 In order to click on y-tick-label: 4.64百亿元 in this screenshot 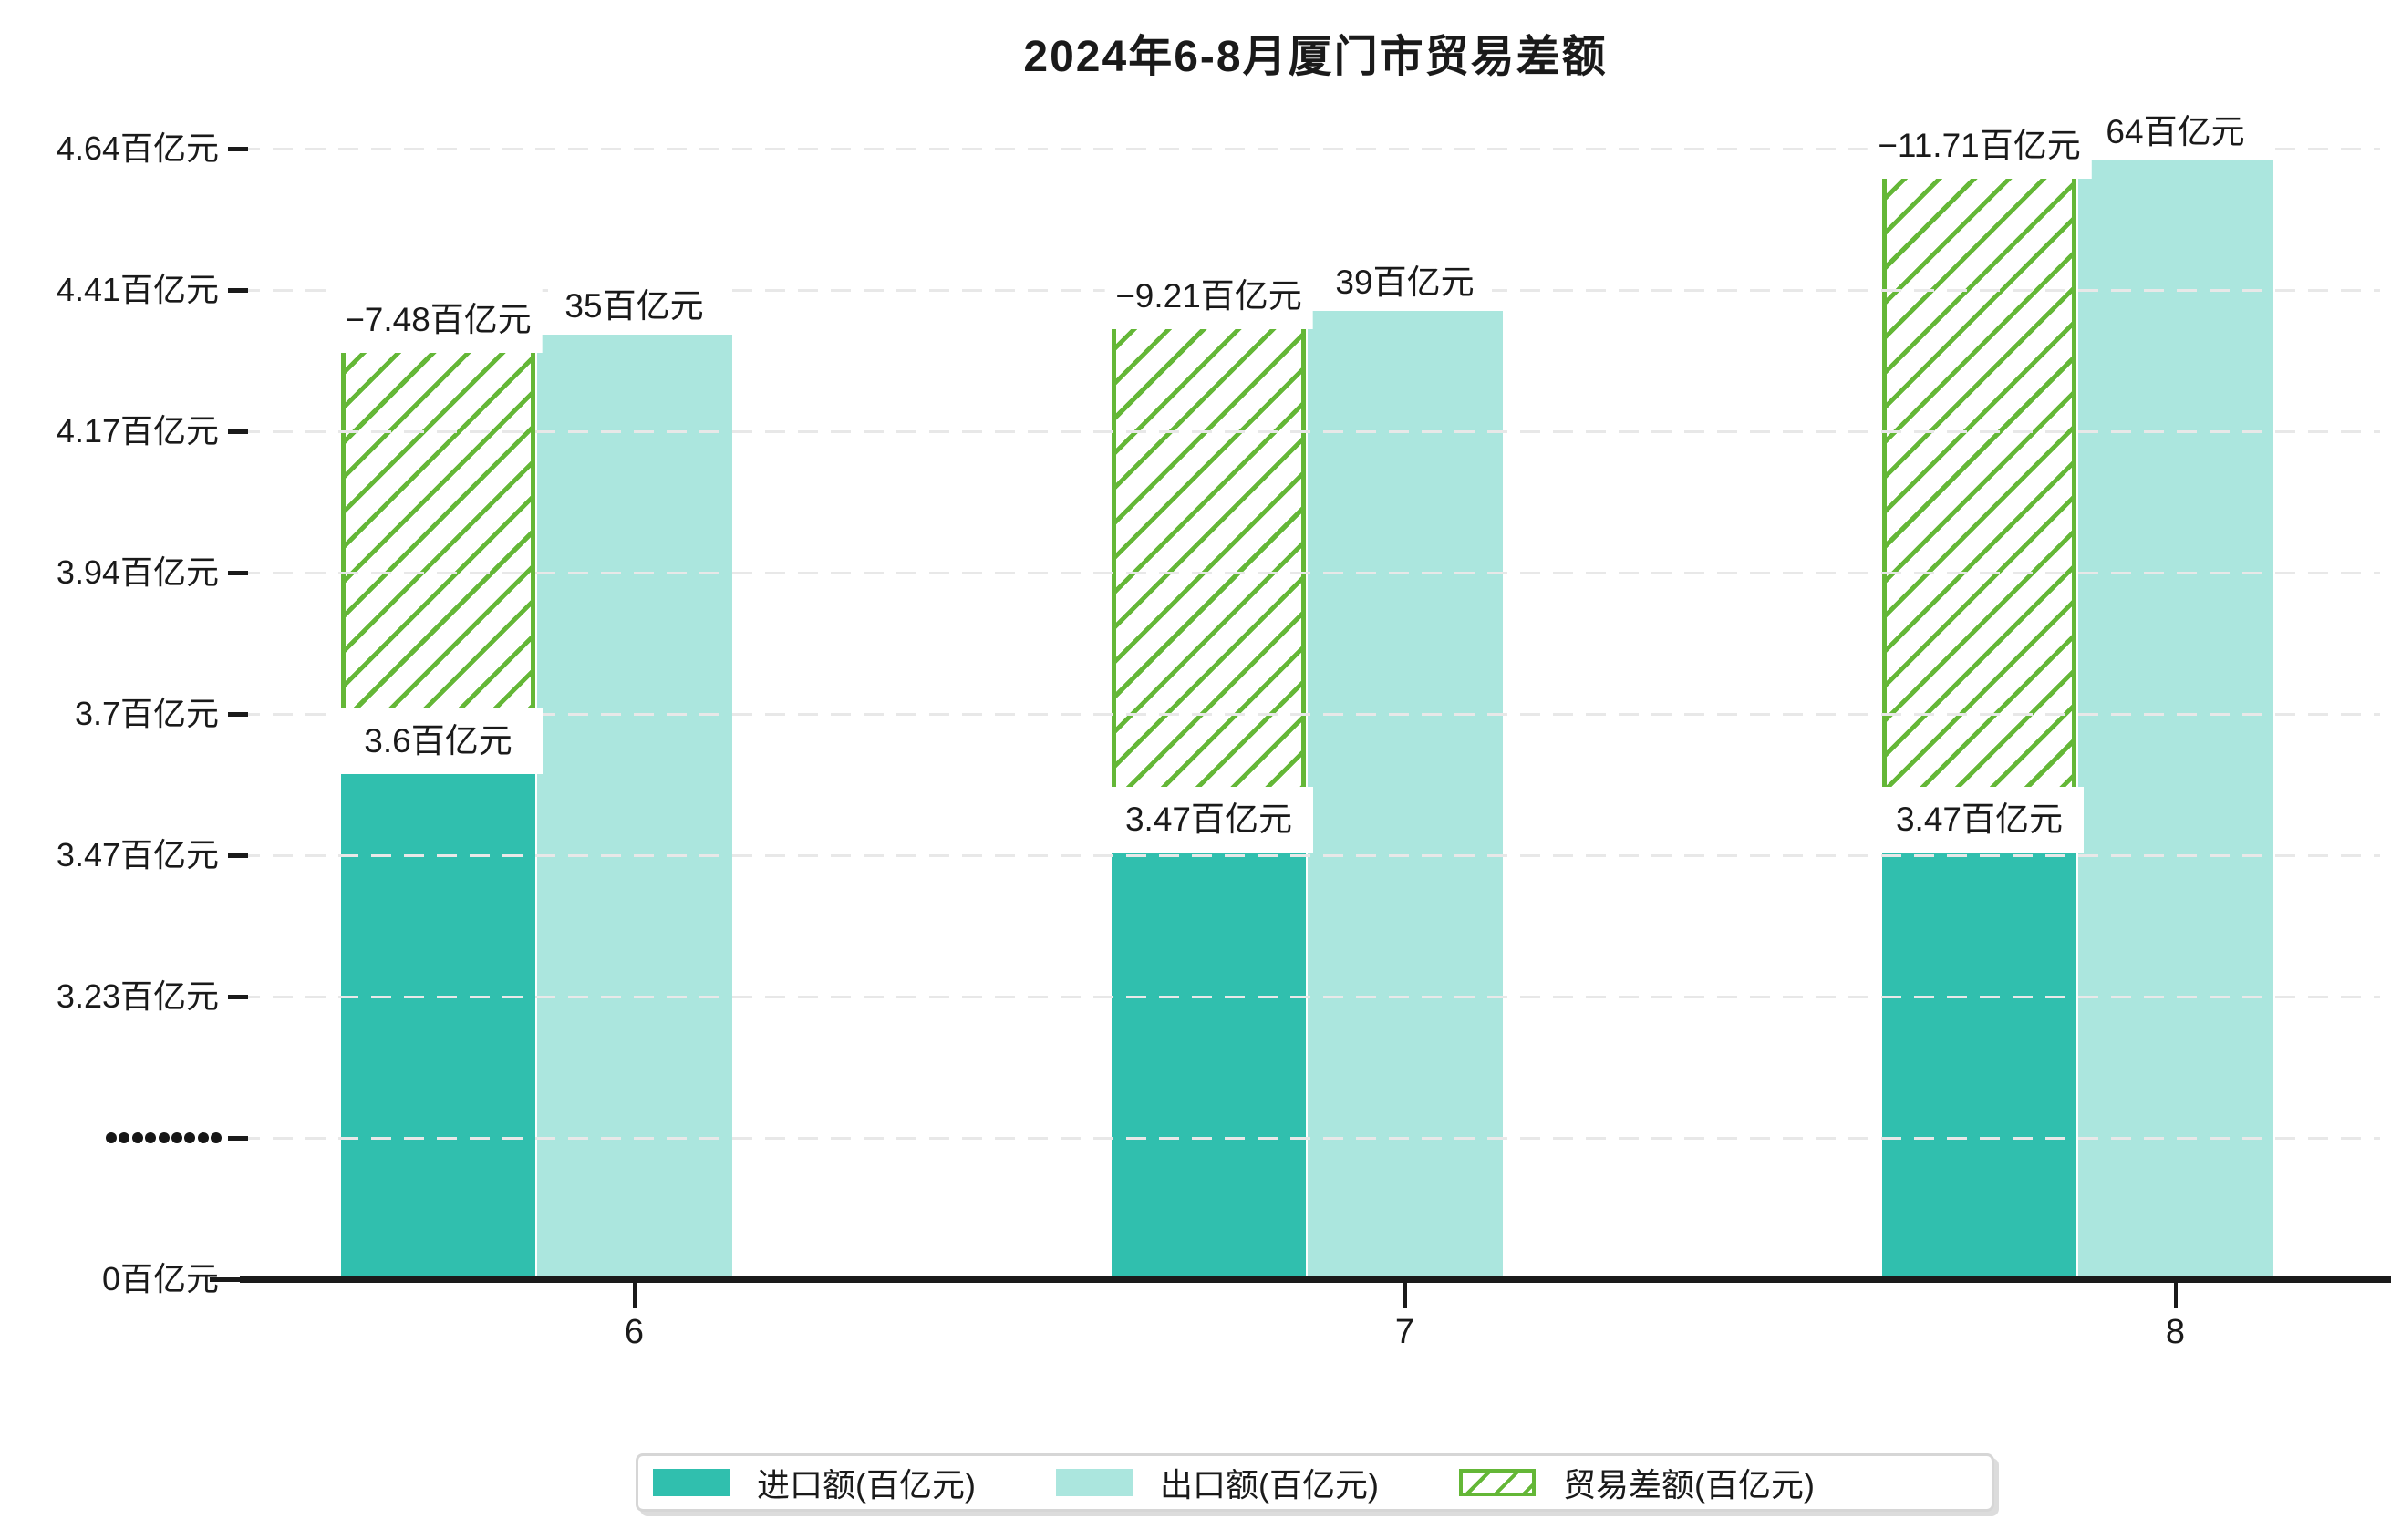, I will do `click(138, 148)`.